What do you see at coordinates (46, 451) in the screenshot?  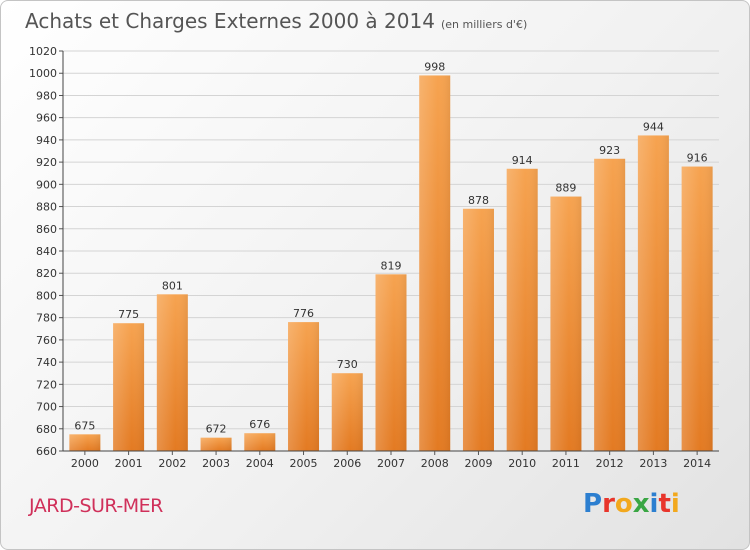 I see `y-tick-label: 660` at bounding box center [46, 451].